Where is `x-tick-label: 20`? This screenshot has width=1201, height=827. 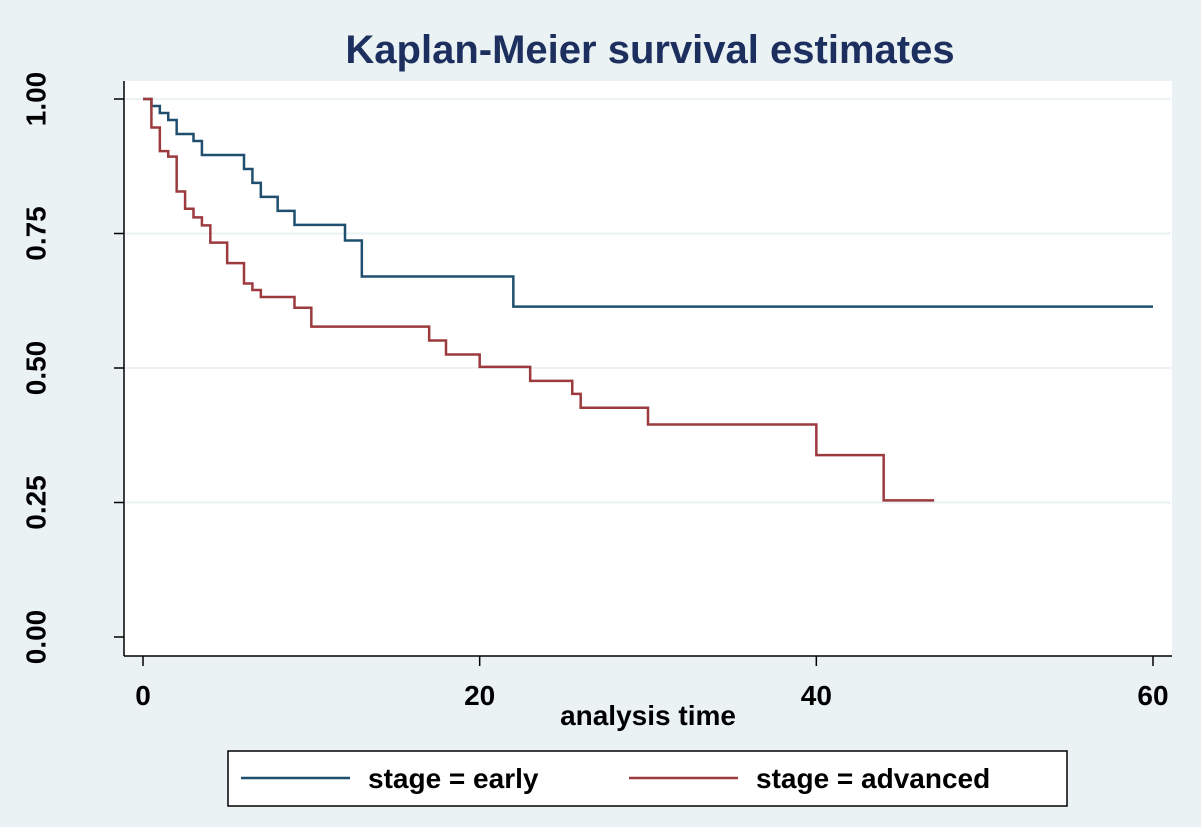 x-tick-label: 20 is located at coordinates (479, 695).